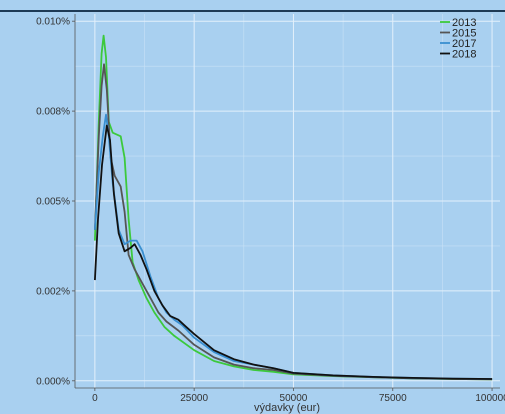 Image resolution: width=505 pixels, height=414 pixels. Describe the element at coordinates (294, 398) in the screenshot. I see `x-tick-label: 50000` at that location.